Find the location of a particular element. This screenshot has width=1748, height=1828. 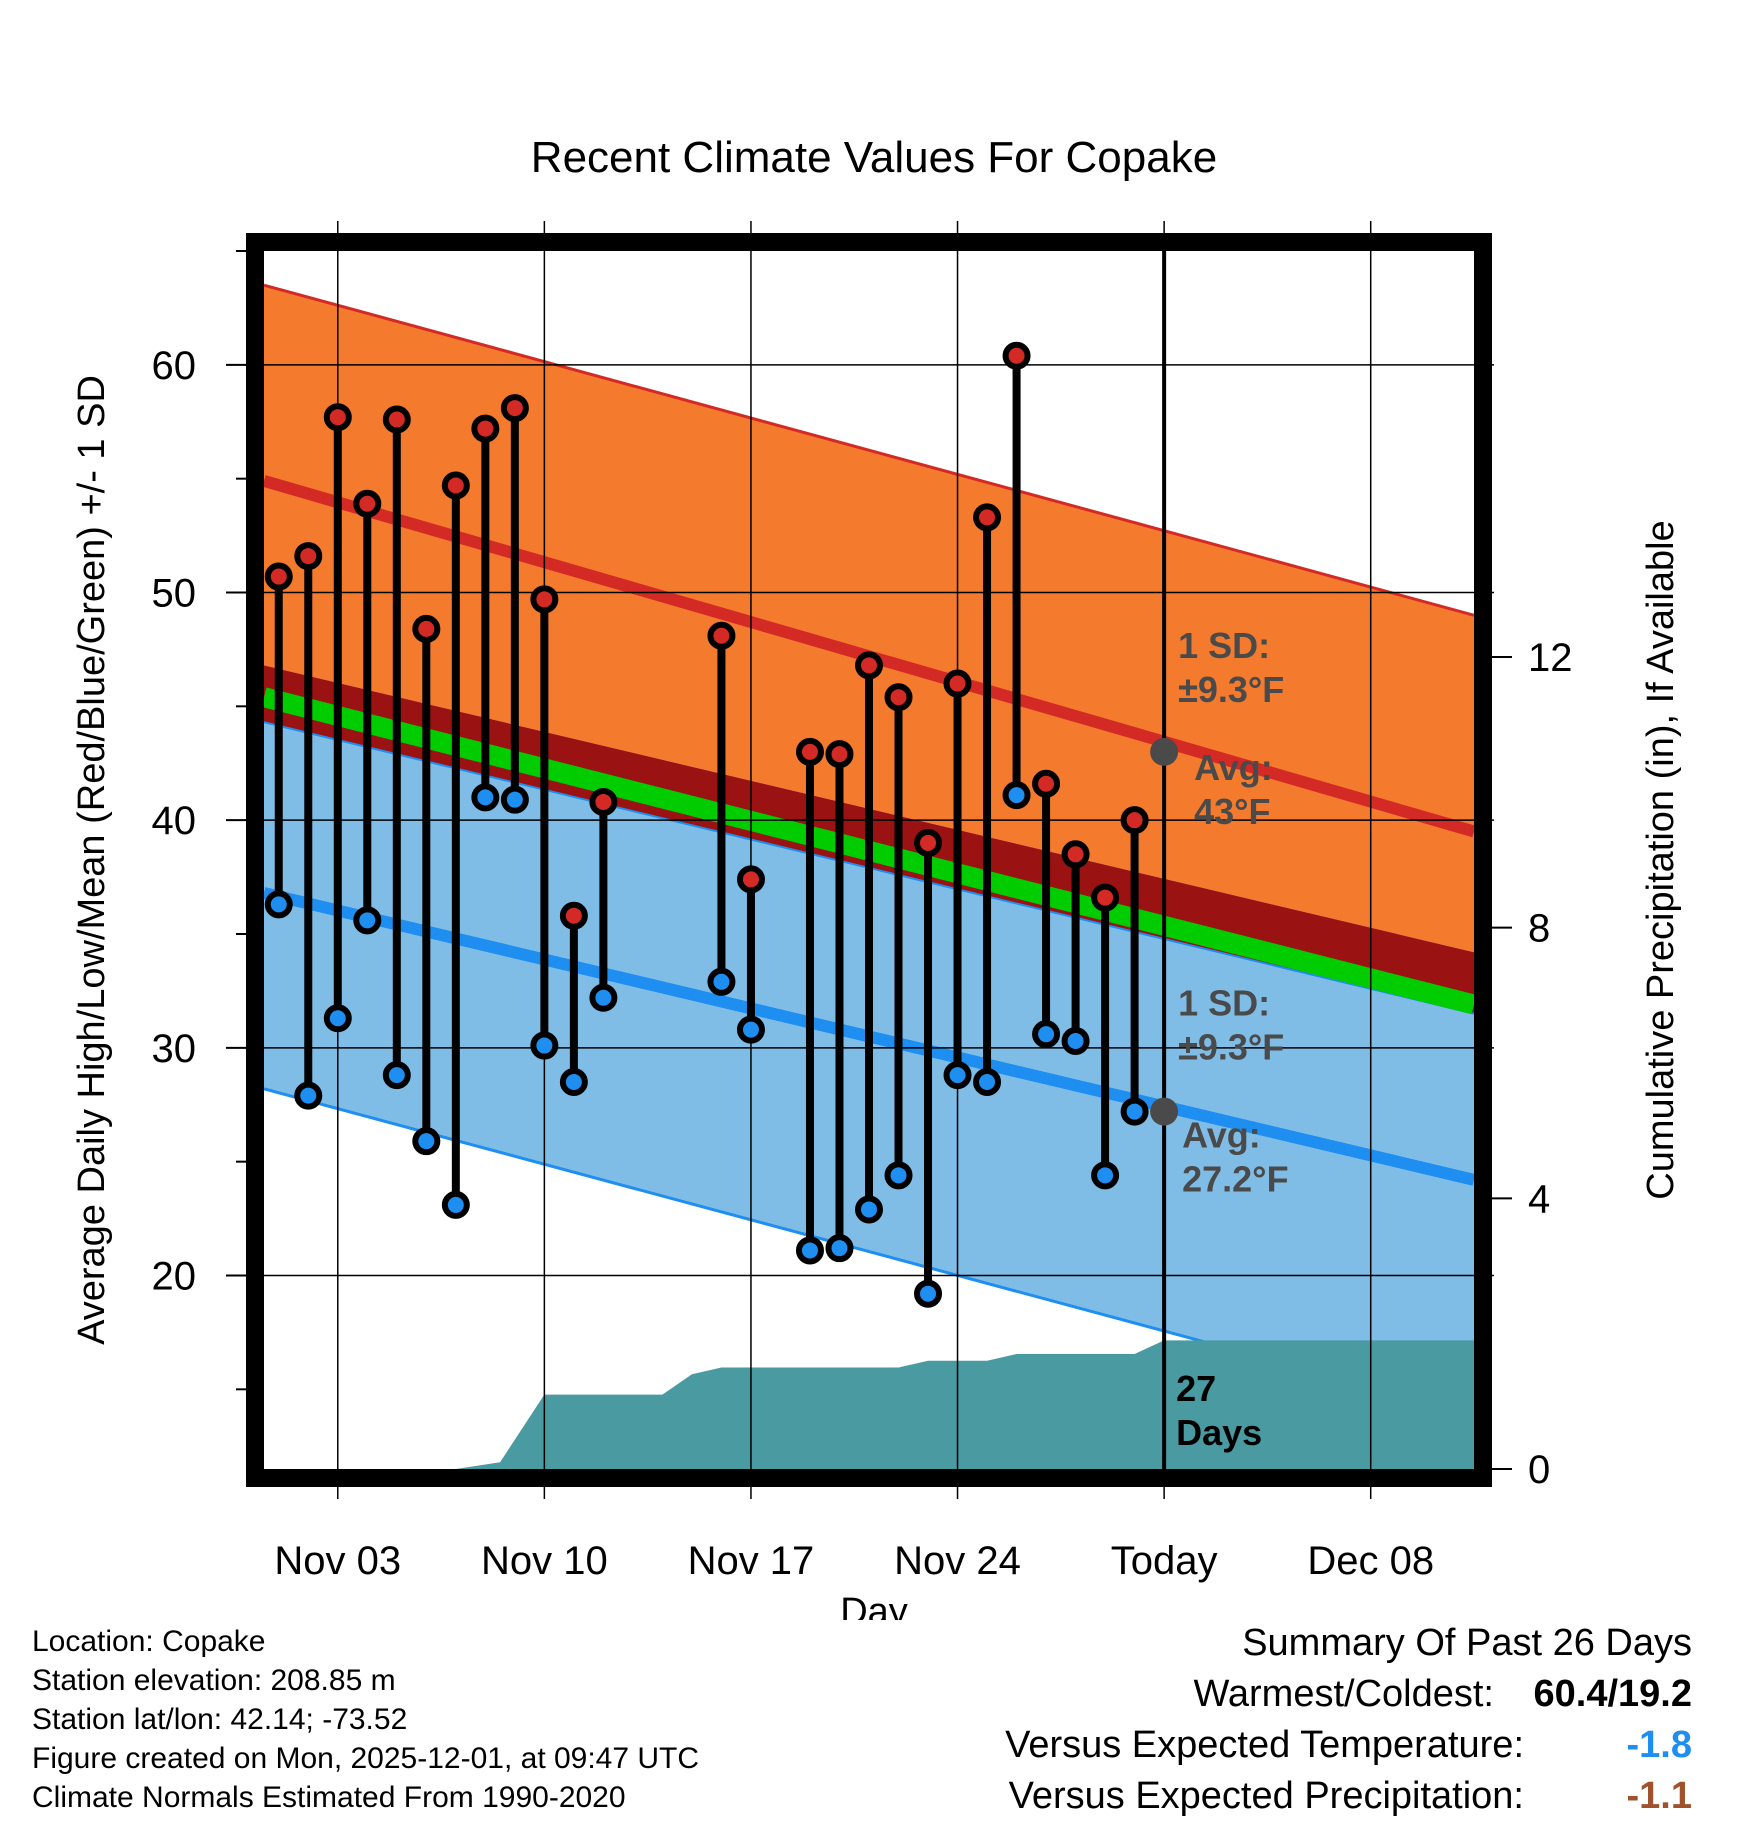

y2-tick-label: 4 is located at coordinates (1539, 1199).